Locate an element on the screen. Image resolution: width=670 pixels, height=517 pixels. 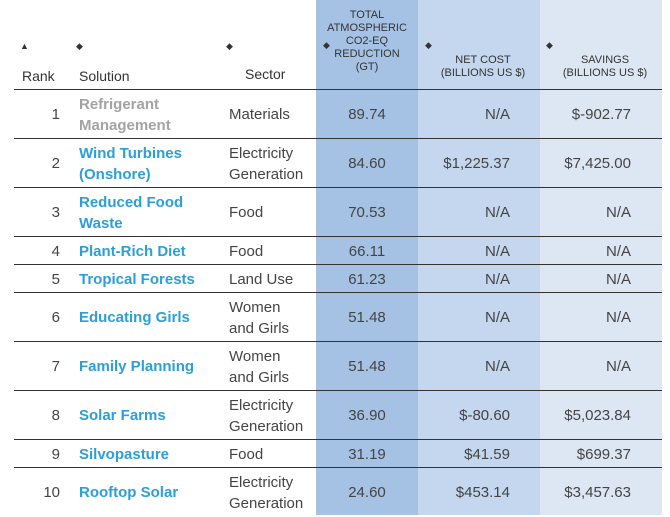
solution-link: Wind Turbines (Onshore) is located at coordinates (130, 163).